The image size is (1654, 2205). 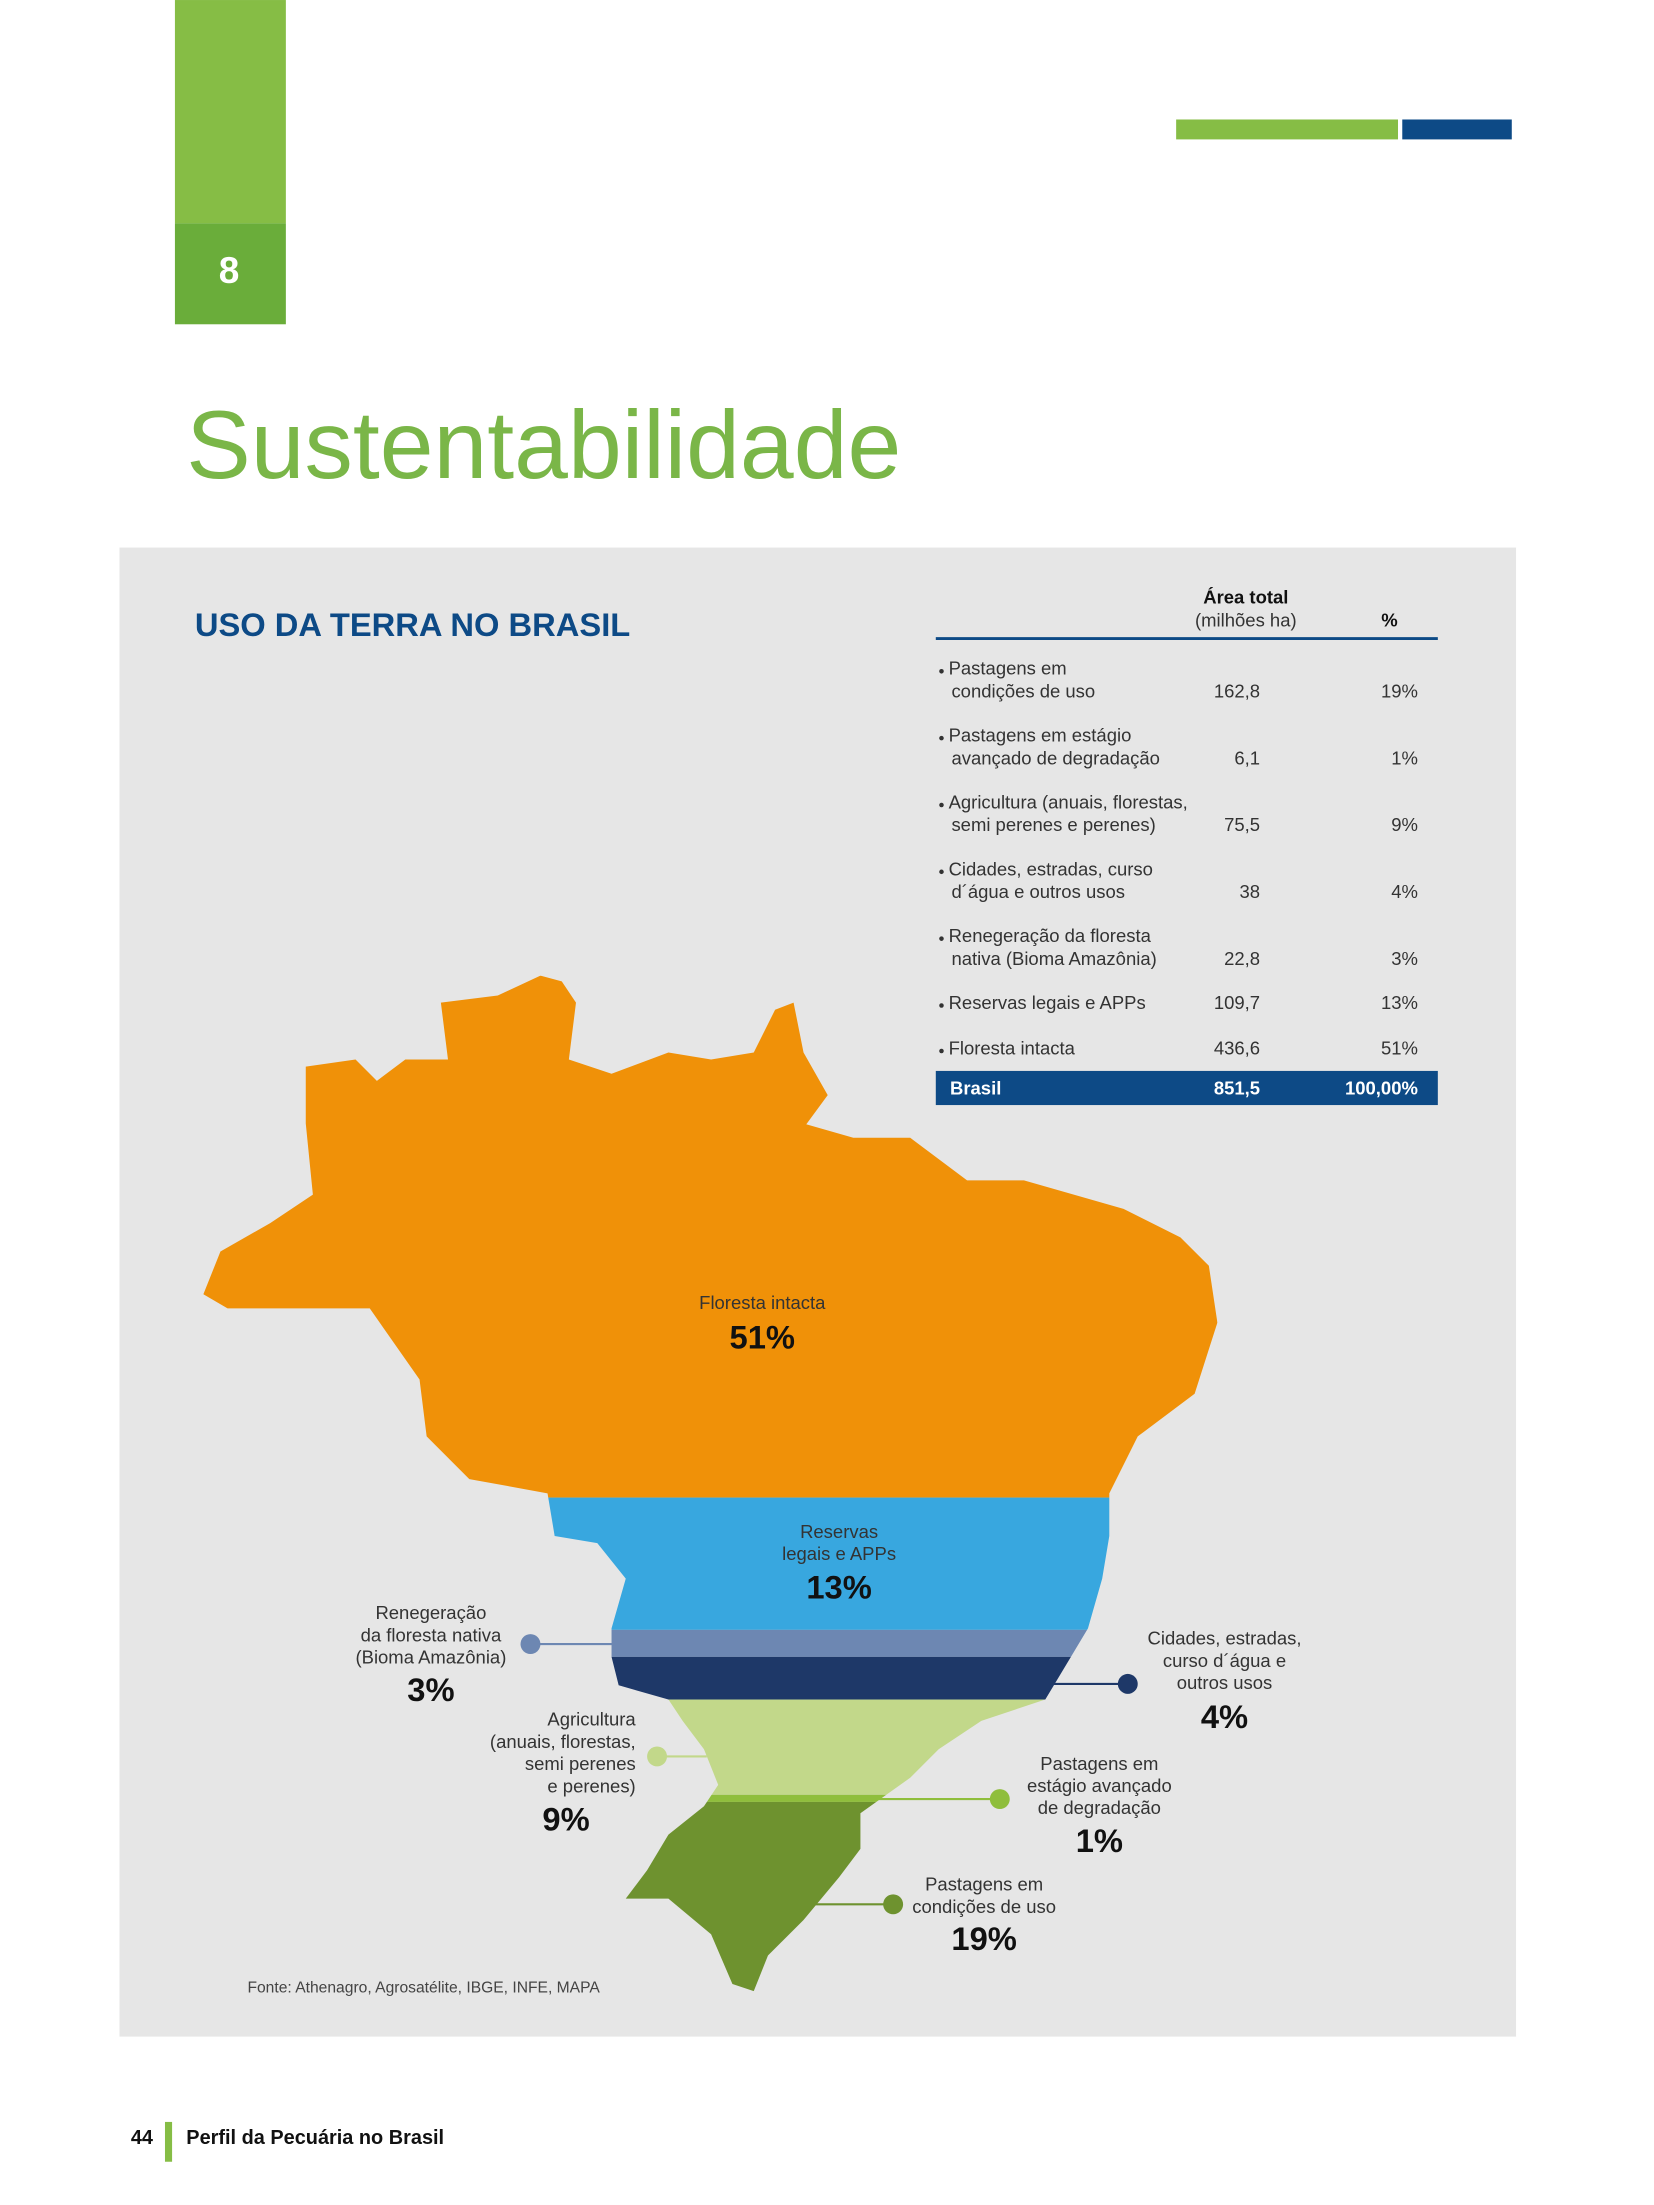 What do you see at coordinates (1399, 691) in the screenshot?
I see `row-percent: 19%` at bounding box center [1399, 691].